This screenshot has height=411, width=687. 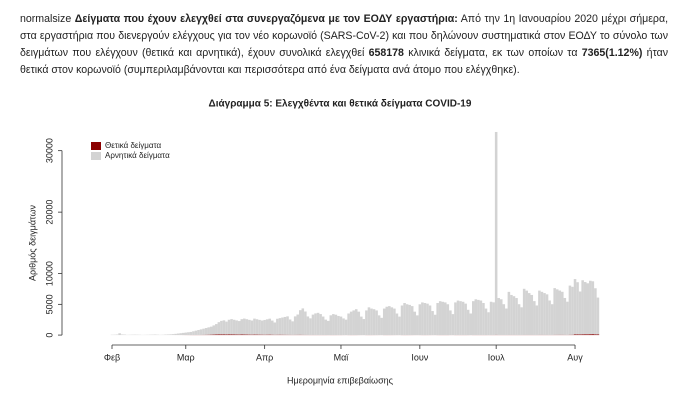 I want to click on y-tick-label: 0, so click(x=49, y=335).